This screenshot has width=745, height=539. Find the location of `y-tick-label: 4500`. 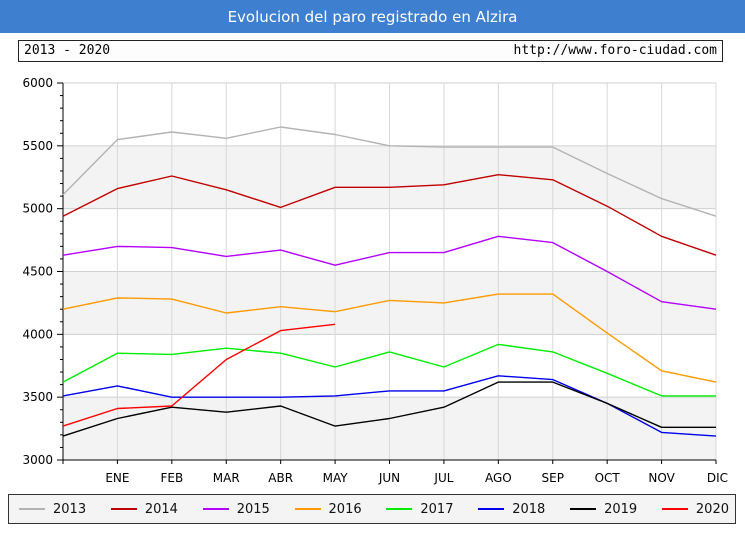

y-tick-label: 4500 is located at coordinates (37, 272).